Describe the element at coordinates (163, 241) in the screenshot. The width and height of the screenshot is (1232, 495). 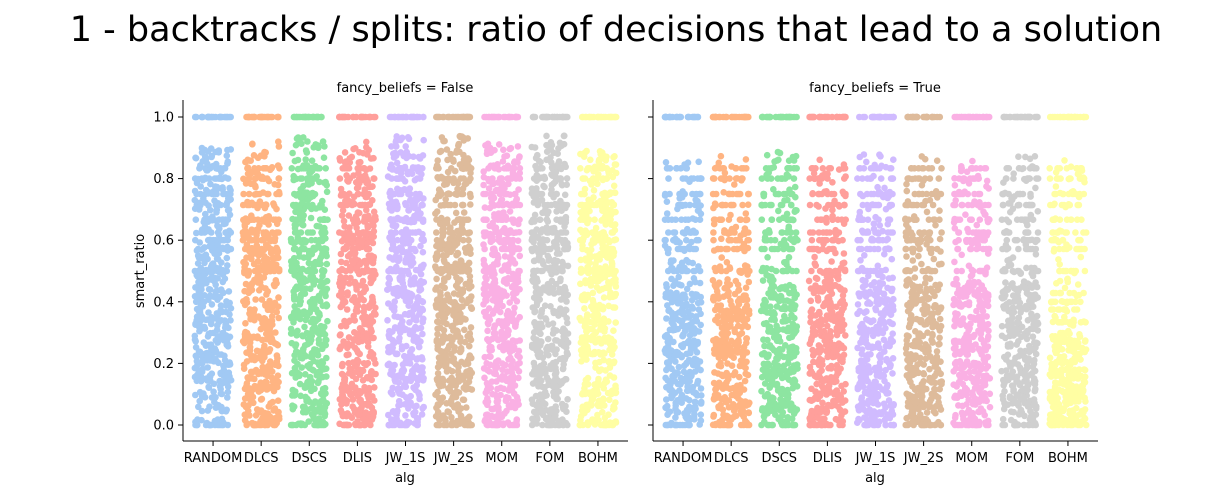
I see `y-tick-label: 0.6` at that location.